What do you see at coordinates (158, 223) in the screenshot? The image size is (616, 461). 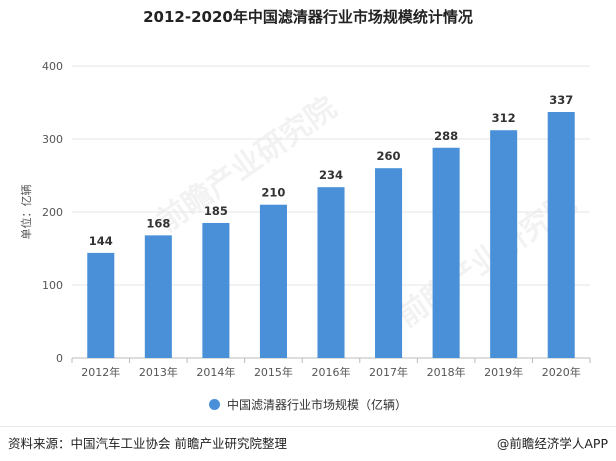 I see `data-label: 168` at bounding box center [158, 223].